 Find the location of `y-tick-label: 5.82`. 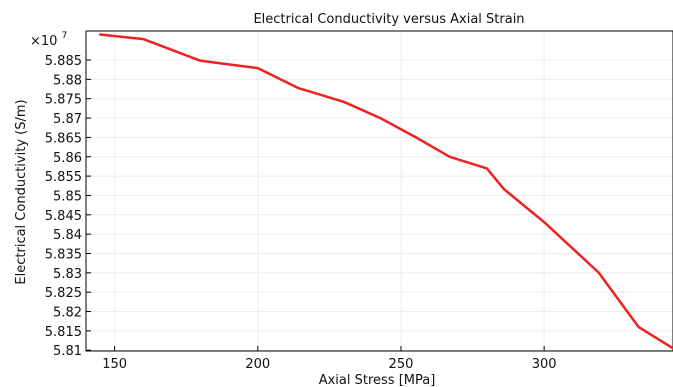

y-tick-label: 5.82 is located at coordinates (67, 313).